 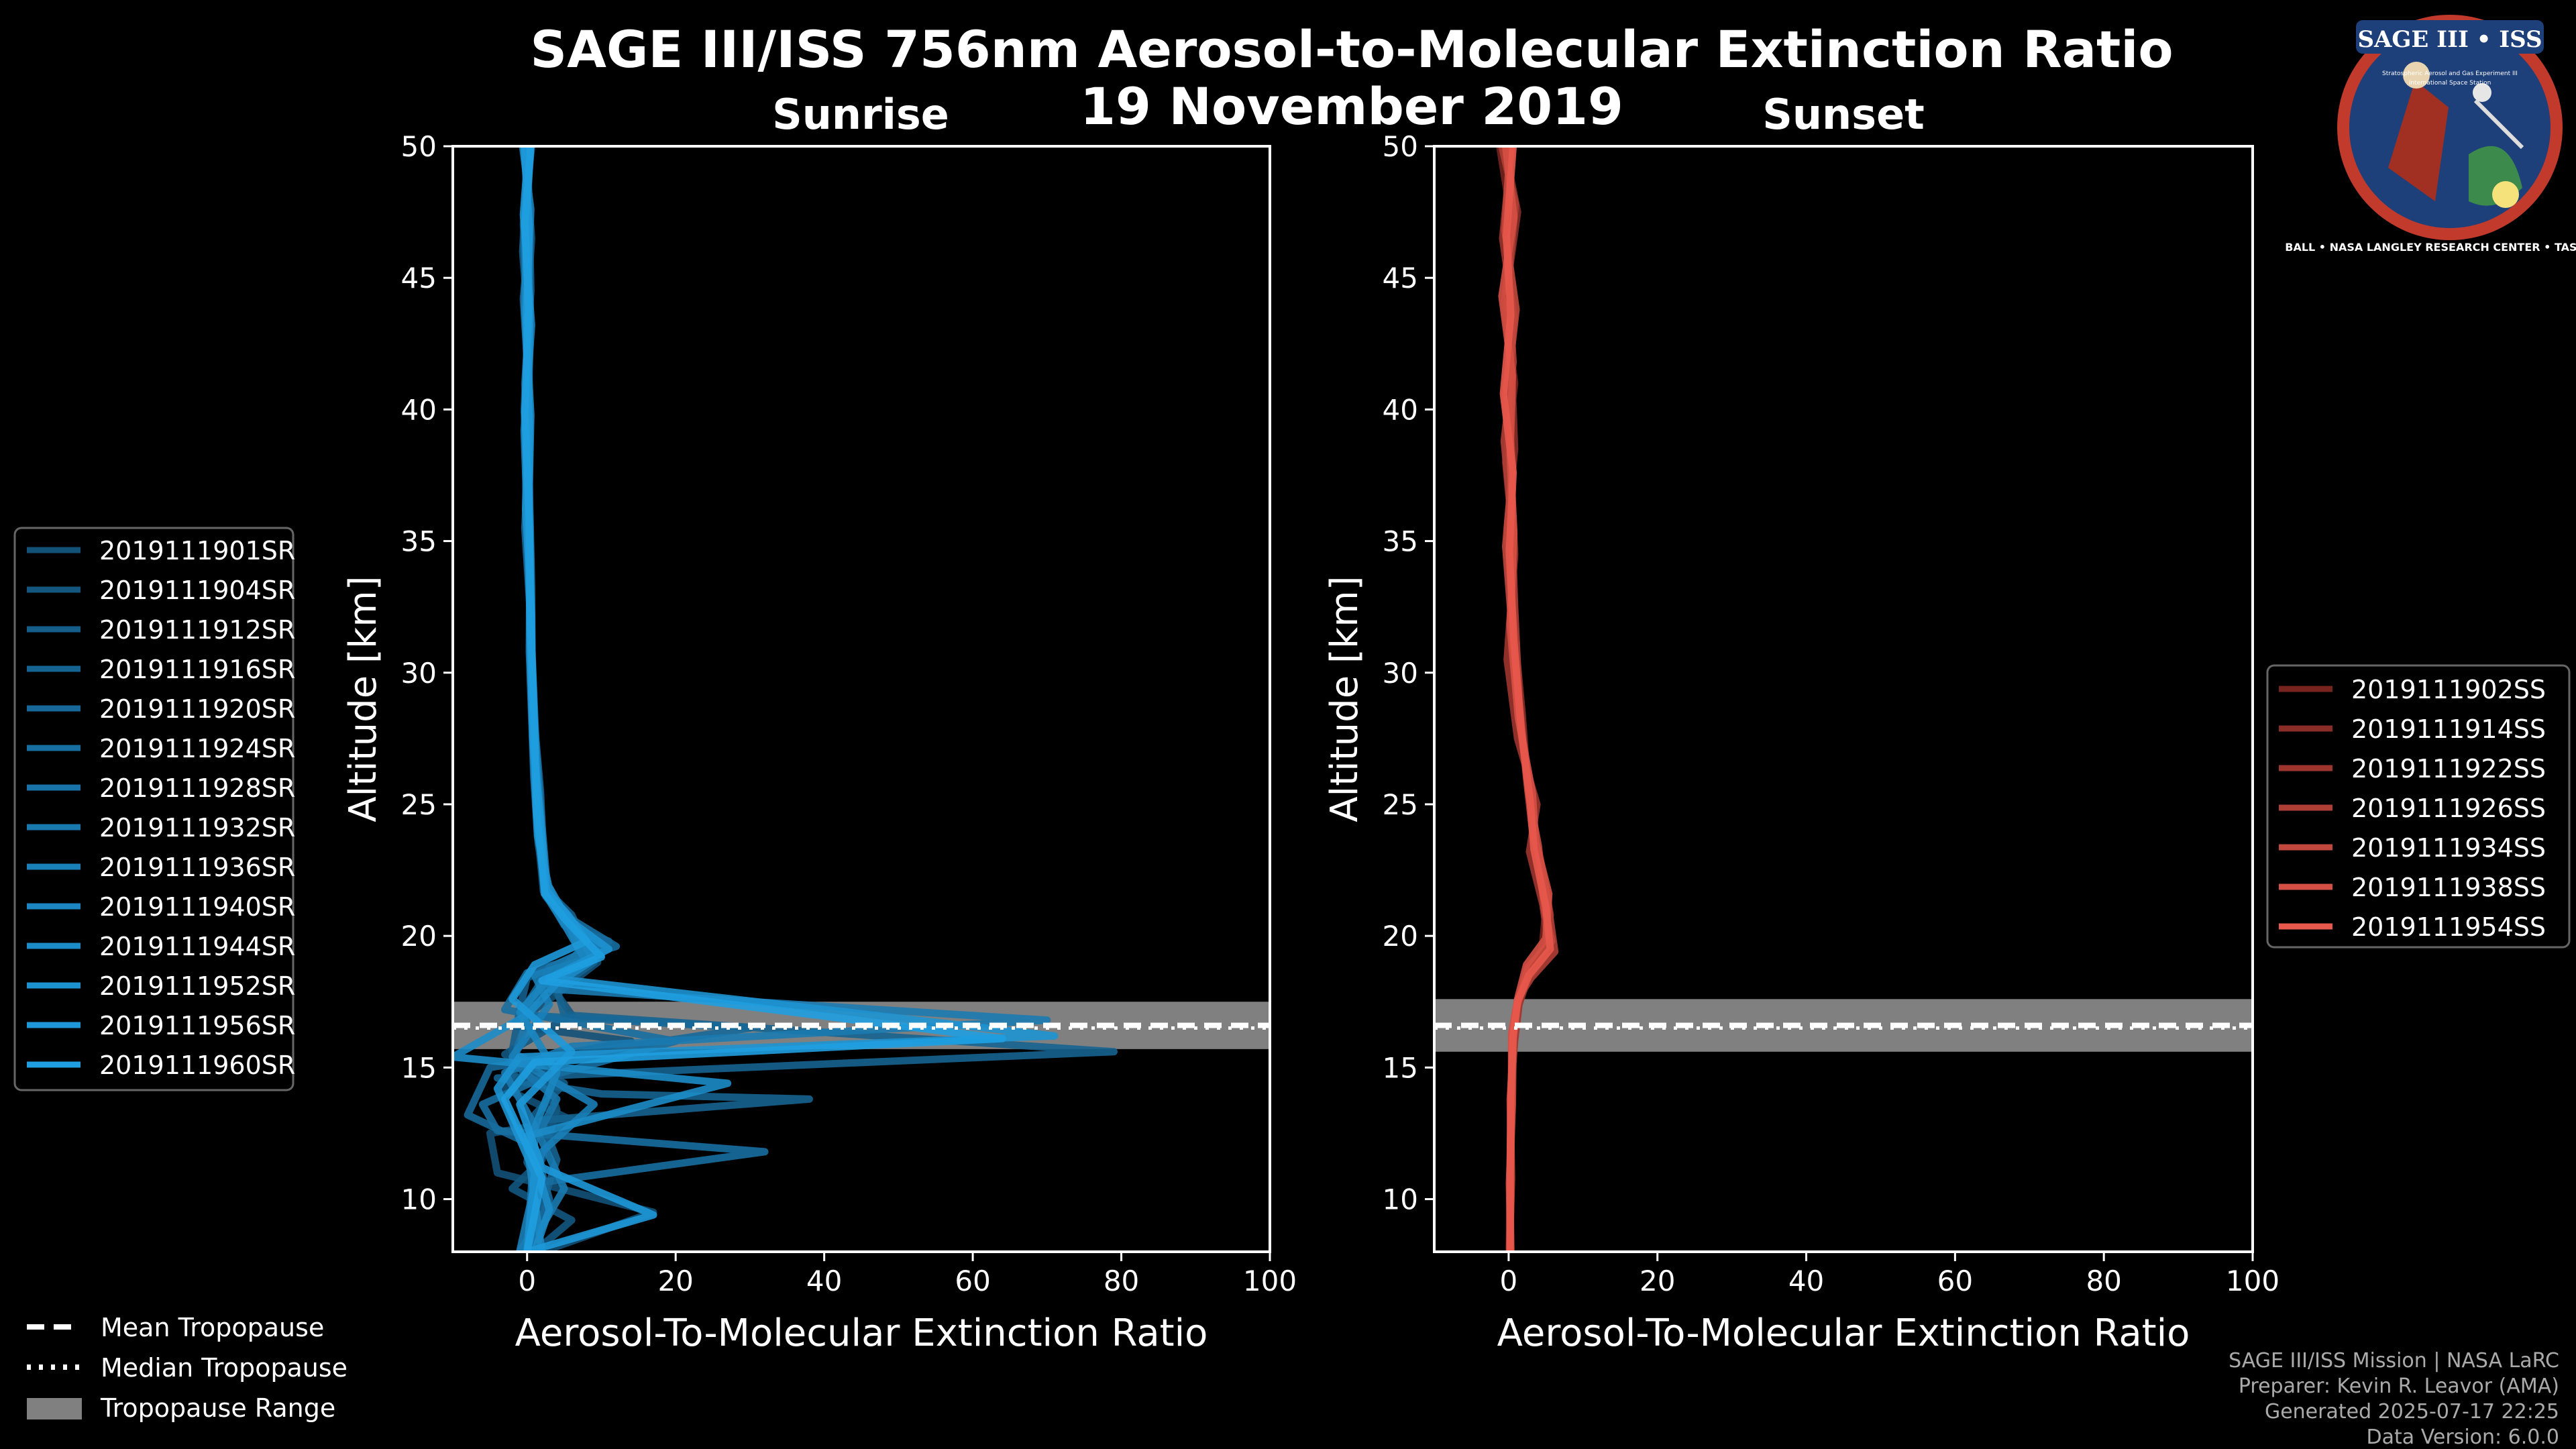 I want to click on sunset-panel-title: Sunset, so click(x=1843, y=114).